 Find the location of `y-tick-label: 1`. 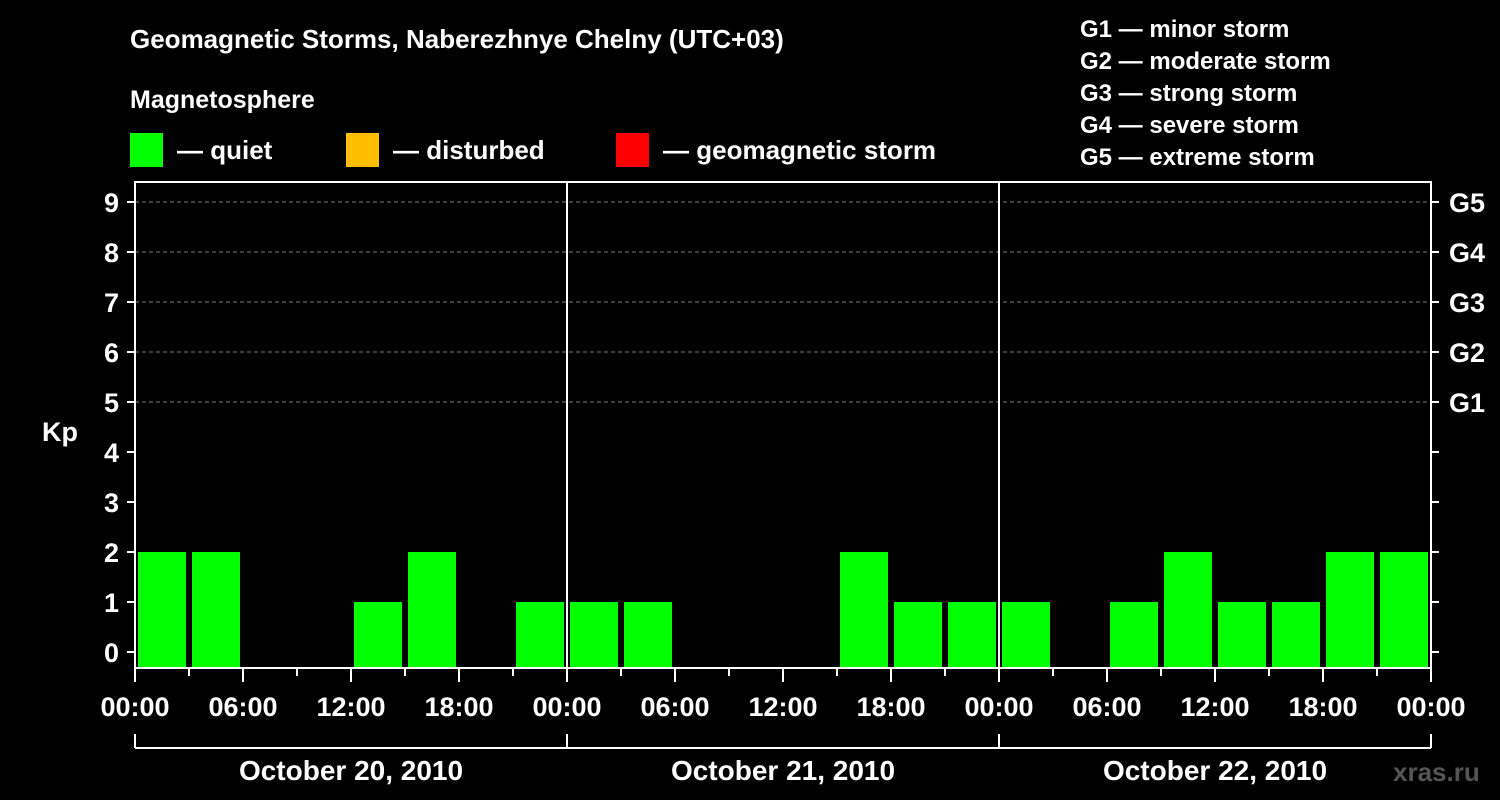

y-tick-label: 1 is located at coordinates (111, 603).